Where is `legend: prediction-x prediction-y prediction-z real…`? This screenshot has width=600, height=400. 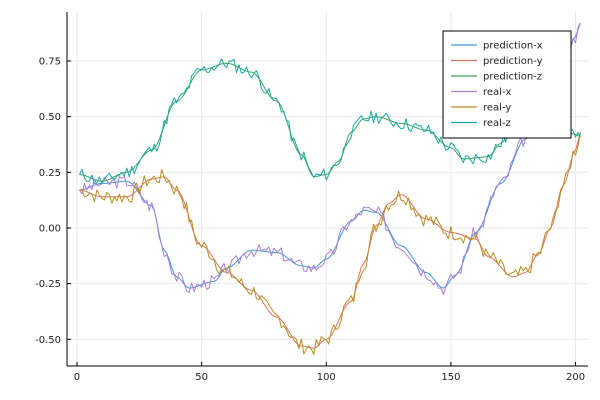 legend: prediction-x prediction-y prediction-z real… is located at coordinates (507, 84).